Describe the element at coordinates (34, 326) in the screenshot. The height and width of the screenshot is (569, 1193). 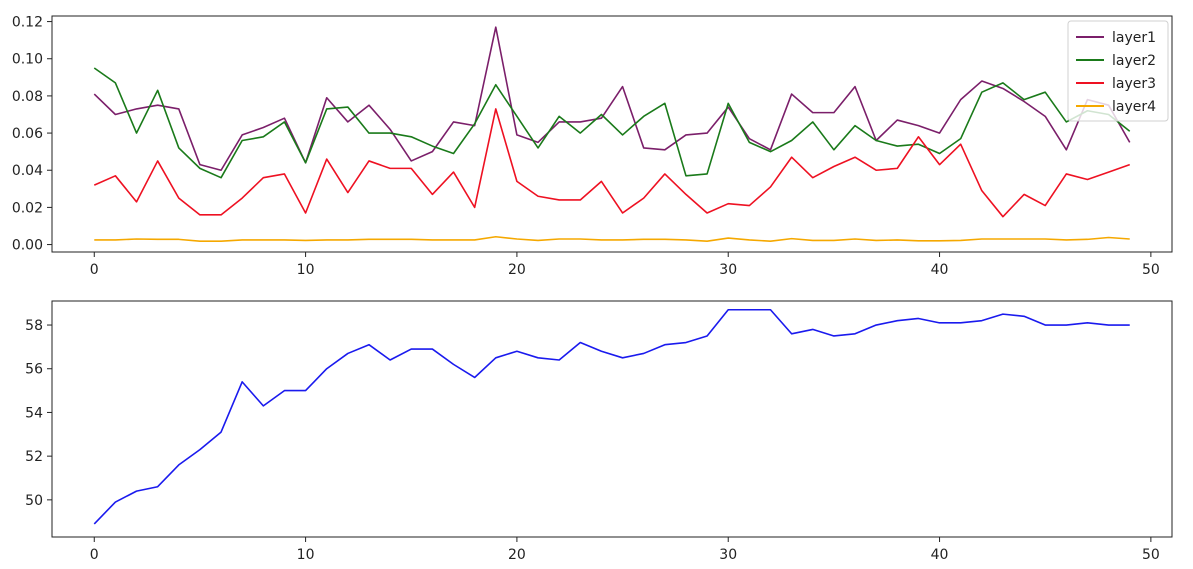
I see `y-tick-label: 58` at that location.